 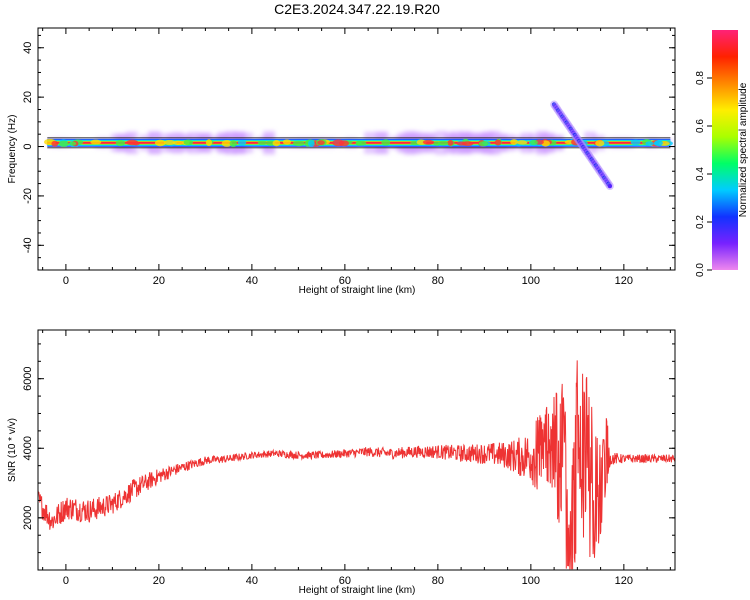 What do you see at coordinates (700, 78) in the screenshot?
I see `colorbar-tick-label: 0.8` at bounding box center [700, 78].